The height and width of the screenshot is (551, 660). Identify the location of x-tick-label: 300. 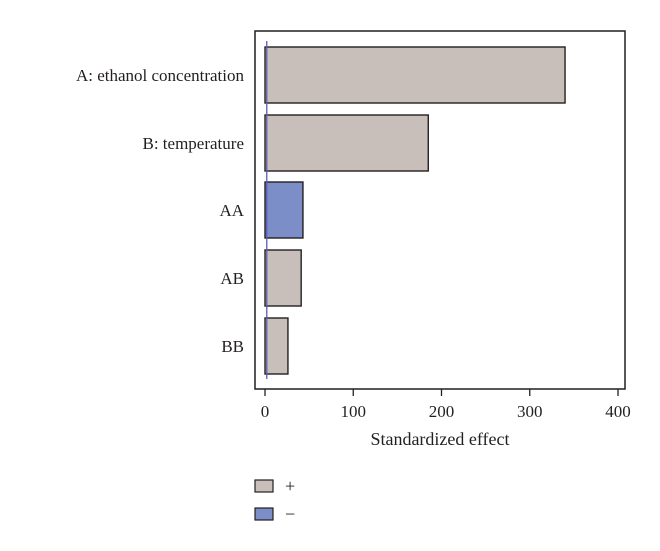
(530, 411).